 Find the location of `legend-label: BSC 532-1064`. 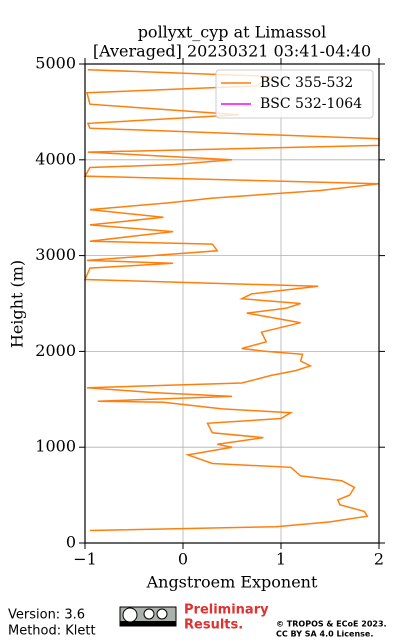

legend-label: BSC 532-1064 is located at coordinates (311, 104).